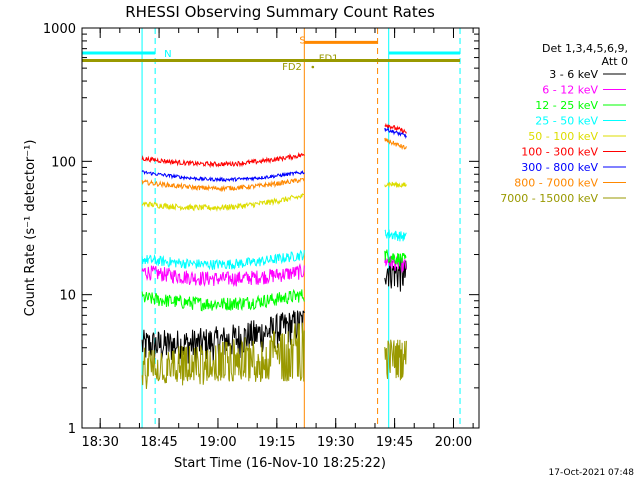 This screenshot has height=480, width=640. What do you see at coordinates (67, 296) in the screenshot?
I see `y-tick-label: 10` at bounding box center [67, 296].